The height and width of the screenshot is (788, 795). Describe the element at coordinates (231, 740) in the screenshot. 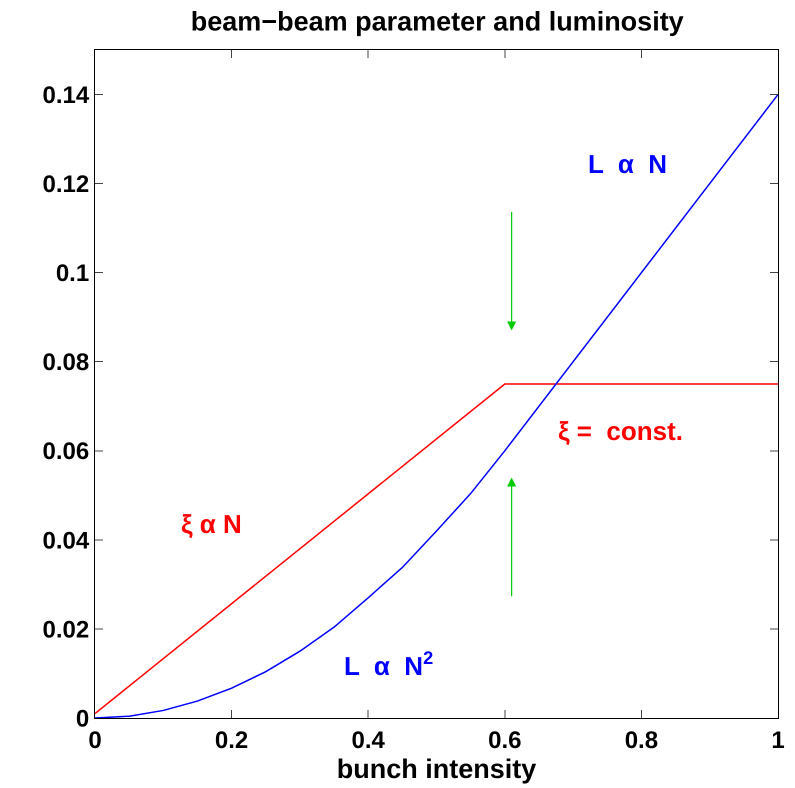

I see `x-tick-label: 0.2` at that location.